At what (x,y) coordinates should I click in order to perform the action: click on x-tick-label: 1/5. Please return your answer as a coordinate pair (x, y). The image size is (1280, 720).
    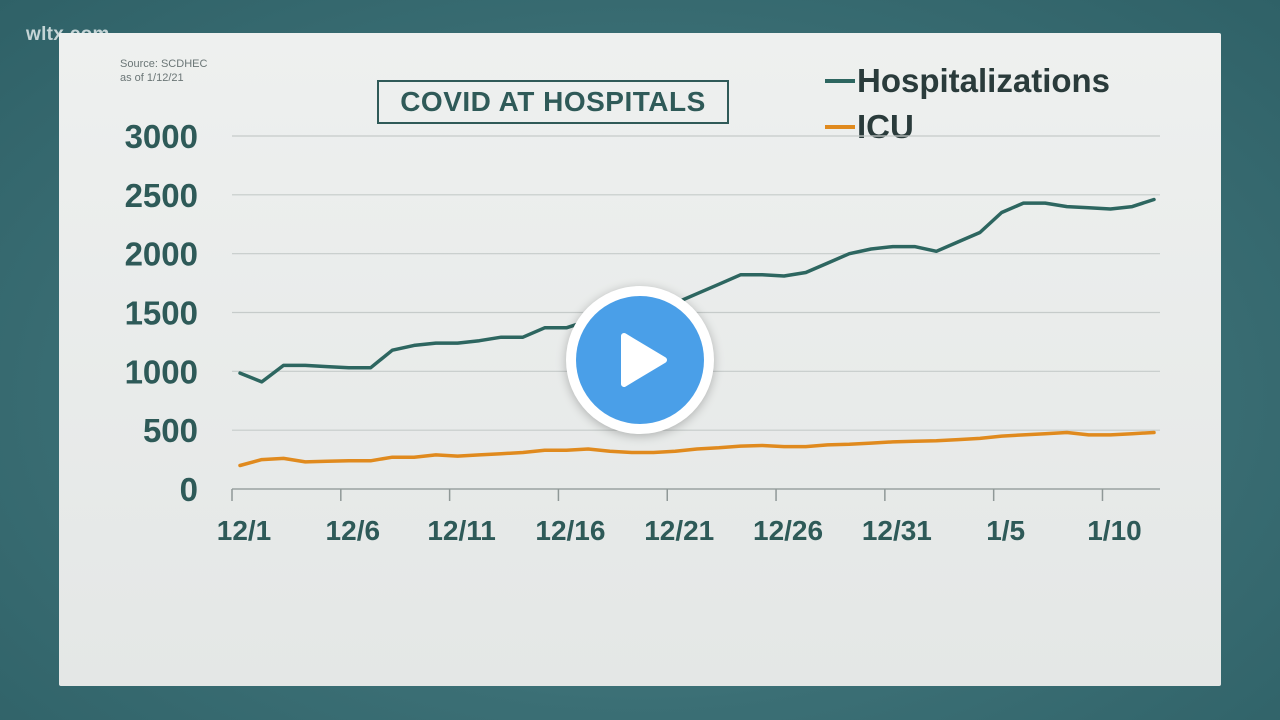
    Looking at the image, I should click on (1005, 530).